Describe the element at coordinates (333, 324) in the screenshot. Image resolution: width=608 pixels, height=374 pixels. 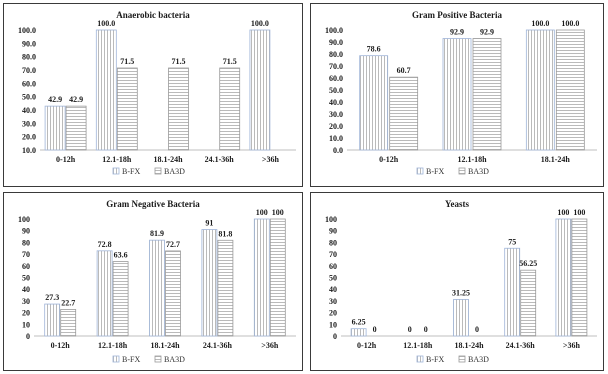
I see `y-tick-label: 10` at that location.